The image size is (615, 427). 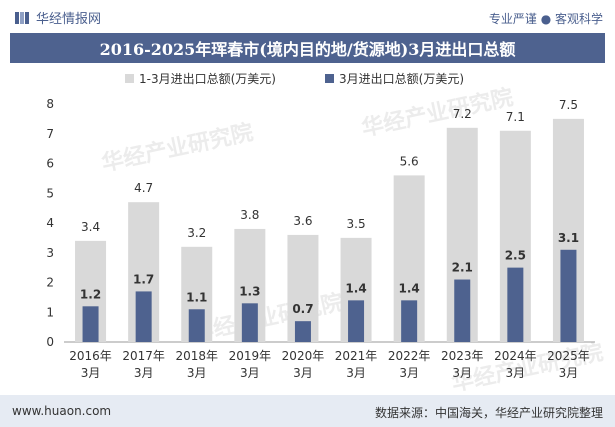 What do you see at coordinates (462, 268) in the screenshot?
I see `march-value-label: 2.1` at bounding box center [462, 268].